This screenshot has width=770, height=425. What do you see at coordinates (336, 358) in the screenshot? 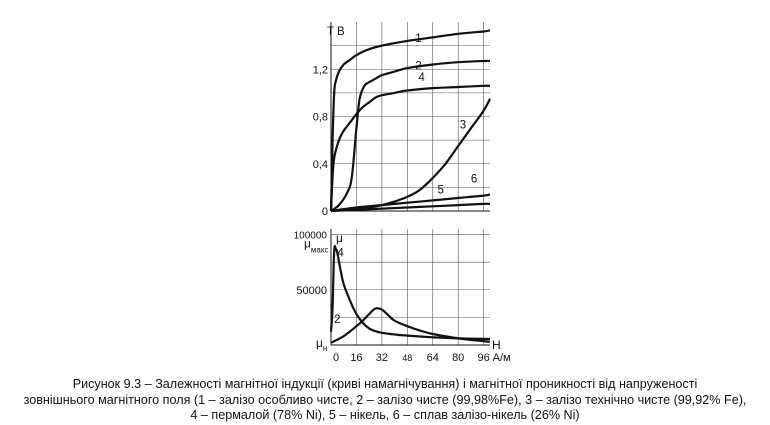
I see `x-tick-label: 0` at bounding box center [336, 358].